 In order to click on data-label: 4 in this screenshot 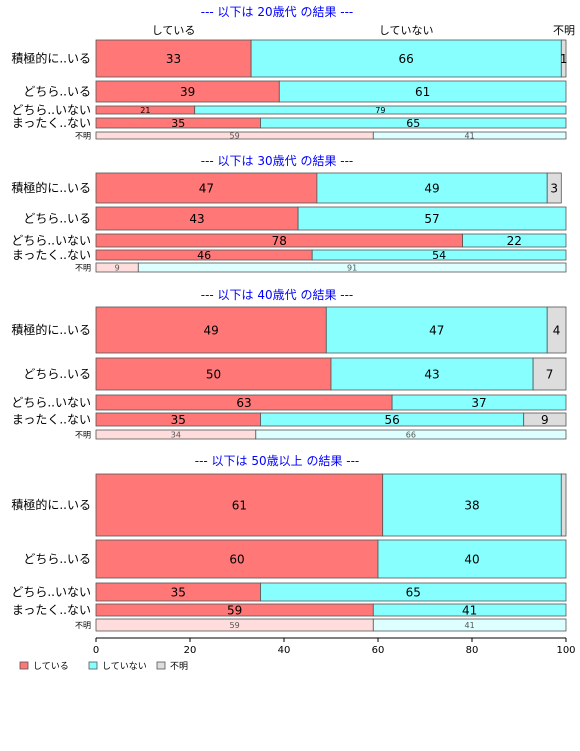, I will do `click(557, 330)`.